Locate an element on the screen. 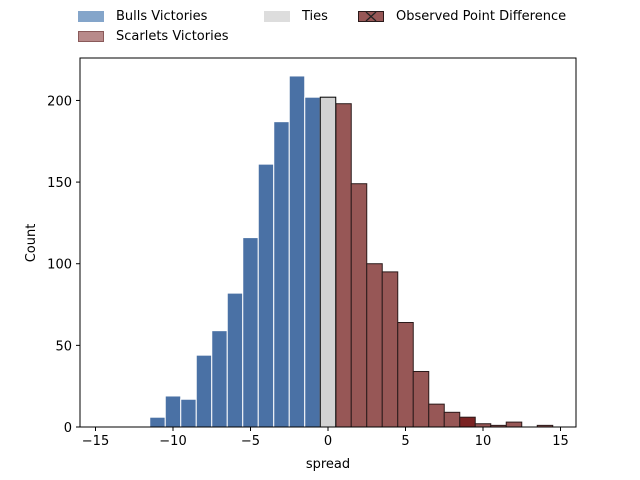  legend-label-scarlets: Scarlets Victories is located at coordinates (172, 36).